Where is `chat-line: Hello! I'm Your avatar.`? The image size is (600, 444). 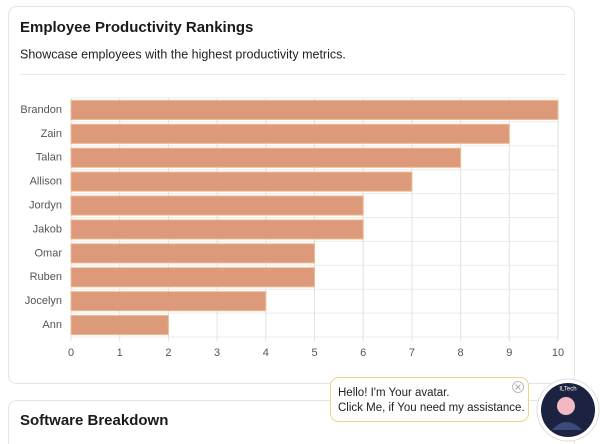 chat-line: Hello! I'm Your avatar. is located at coordinates (394, 393).